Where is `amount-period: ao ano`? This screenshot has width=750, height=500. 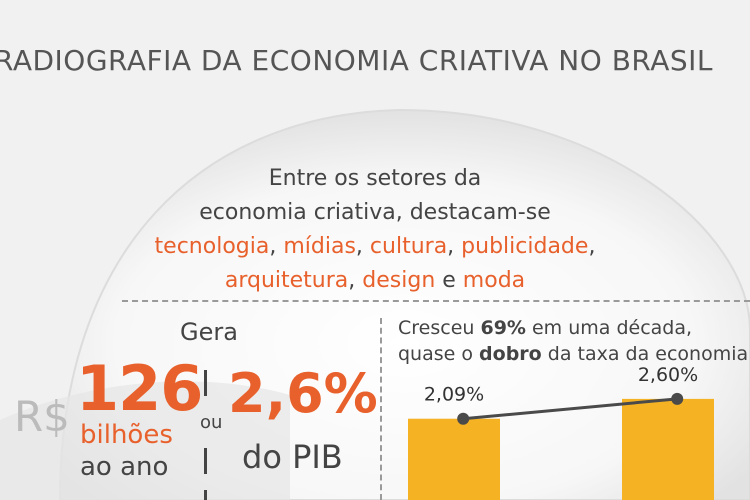 amount-period: ao ano is located at coordinates (124, 467).